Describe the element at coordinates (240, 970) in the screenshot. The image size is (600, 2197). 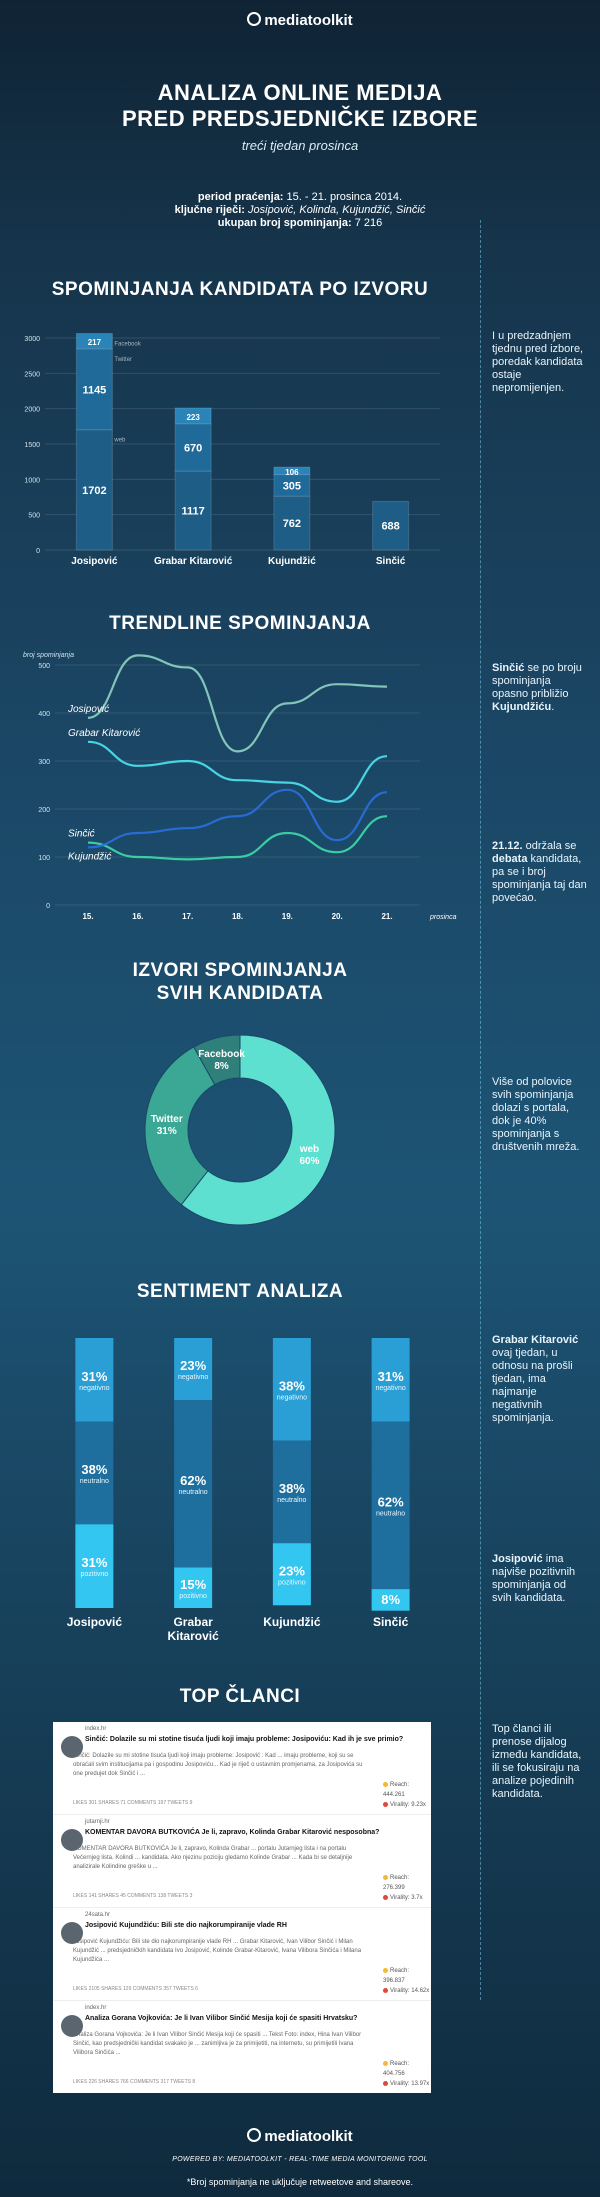
I see `section-title-sources-l1: IZVORI SPOMINJANJA` at that location.